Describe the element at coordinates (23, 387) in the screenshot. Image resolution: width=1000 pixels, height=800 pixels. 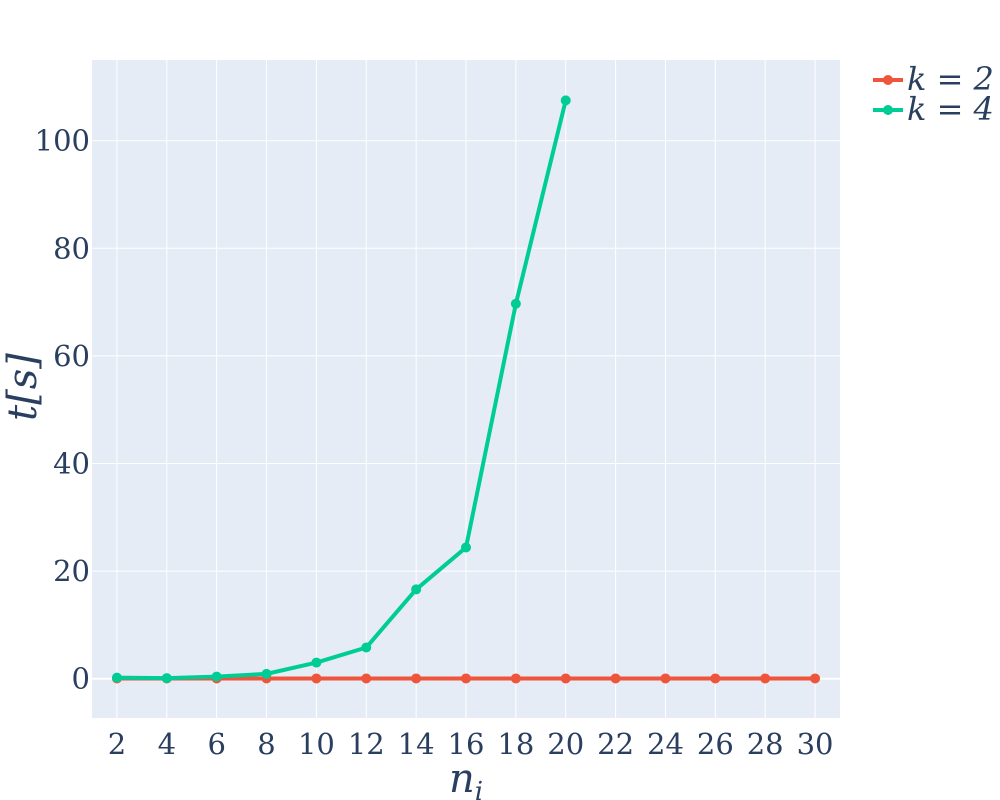
I see `y-axis-title: t[s]` at that location.